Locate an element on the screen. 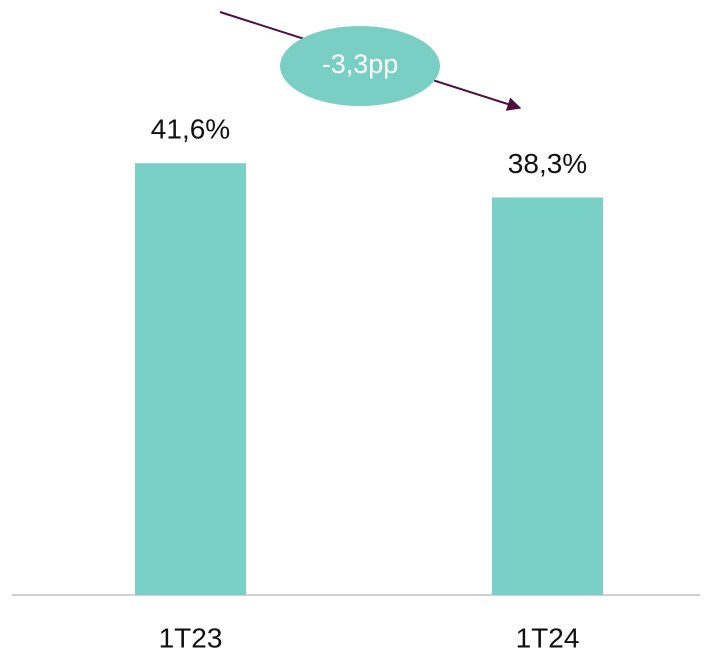  value-label: 41,6% is located at coordinates (190, 129).